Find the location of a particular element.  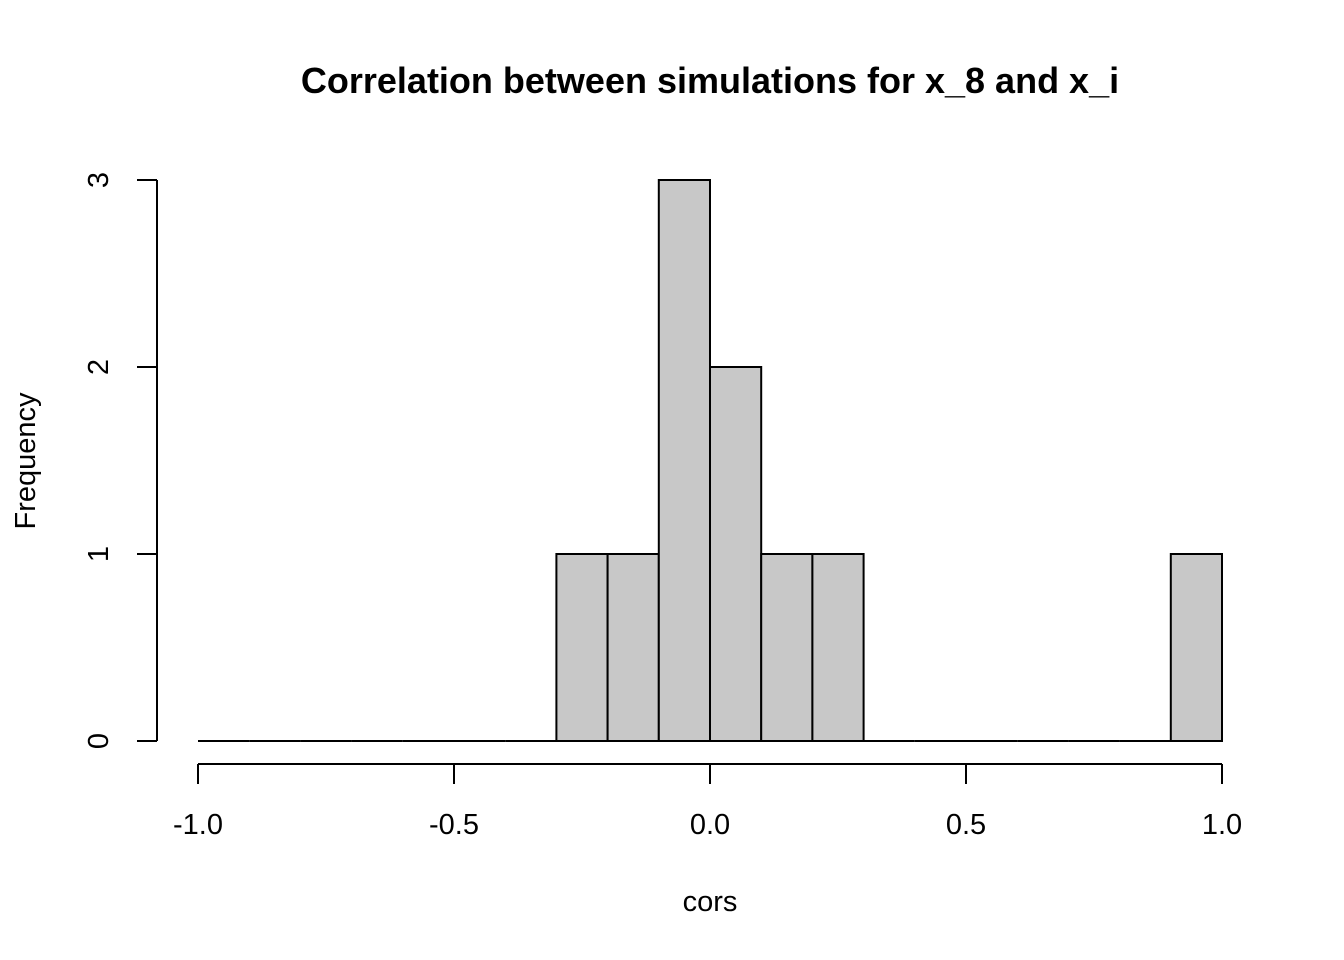

x-tick-label: 1.0 is located at coordinates (1222, 825).